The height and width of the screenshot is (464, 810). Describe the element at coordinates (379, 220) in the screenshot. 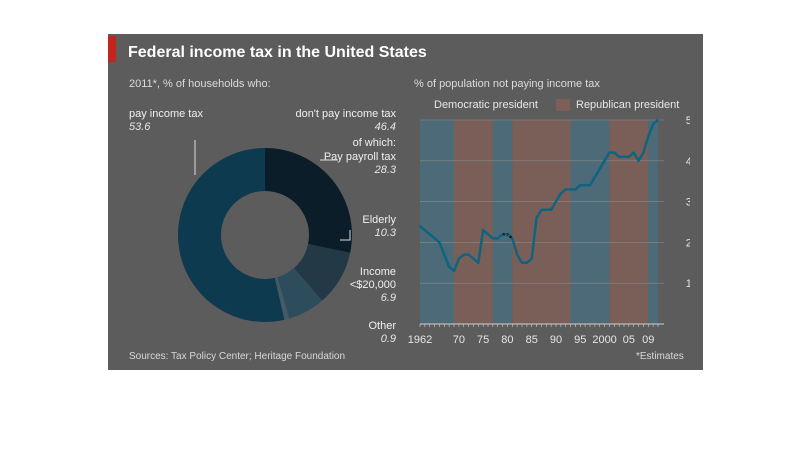

I see `elderly-label: Elderly` at that location.